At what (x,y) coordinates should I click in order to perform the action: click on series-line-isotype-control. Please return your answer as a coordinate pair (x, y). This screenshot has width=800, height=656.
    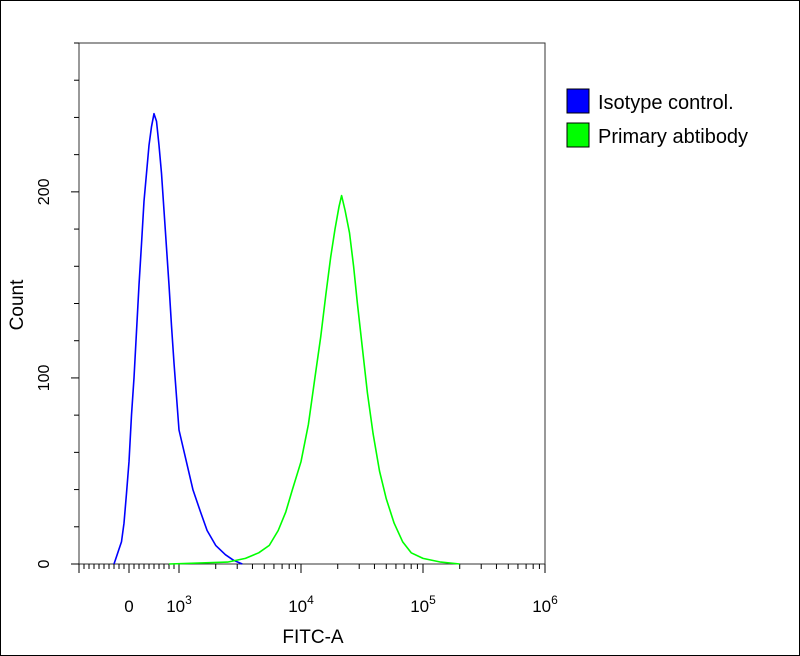
    Looking at the image, I should click on (178, 338).